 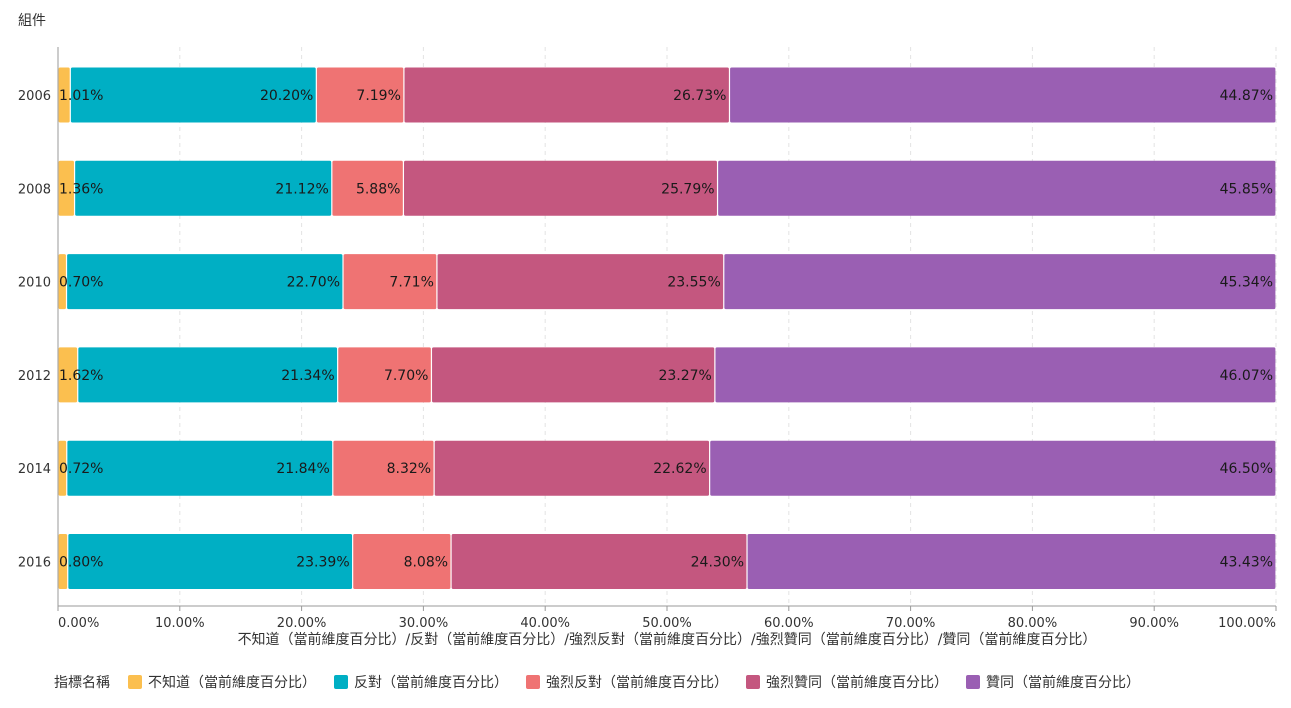 What do you see at coordinates (1154, 623) in the screenshot?
I see `x-tick-label: 90.00%` at bounding box center [1154, 623].